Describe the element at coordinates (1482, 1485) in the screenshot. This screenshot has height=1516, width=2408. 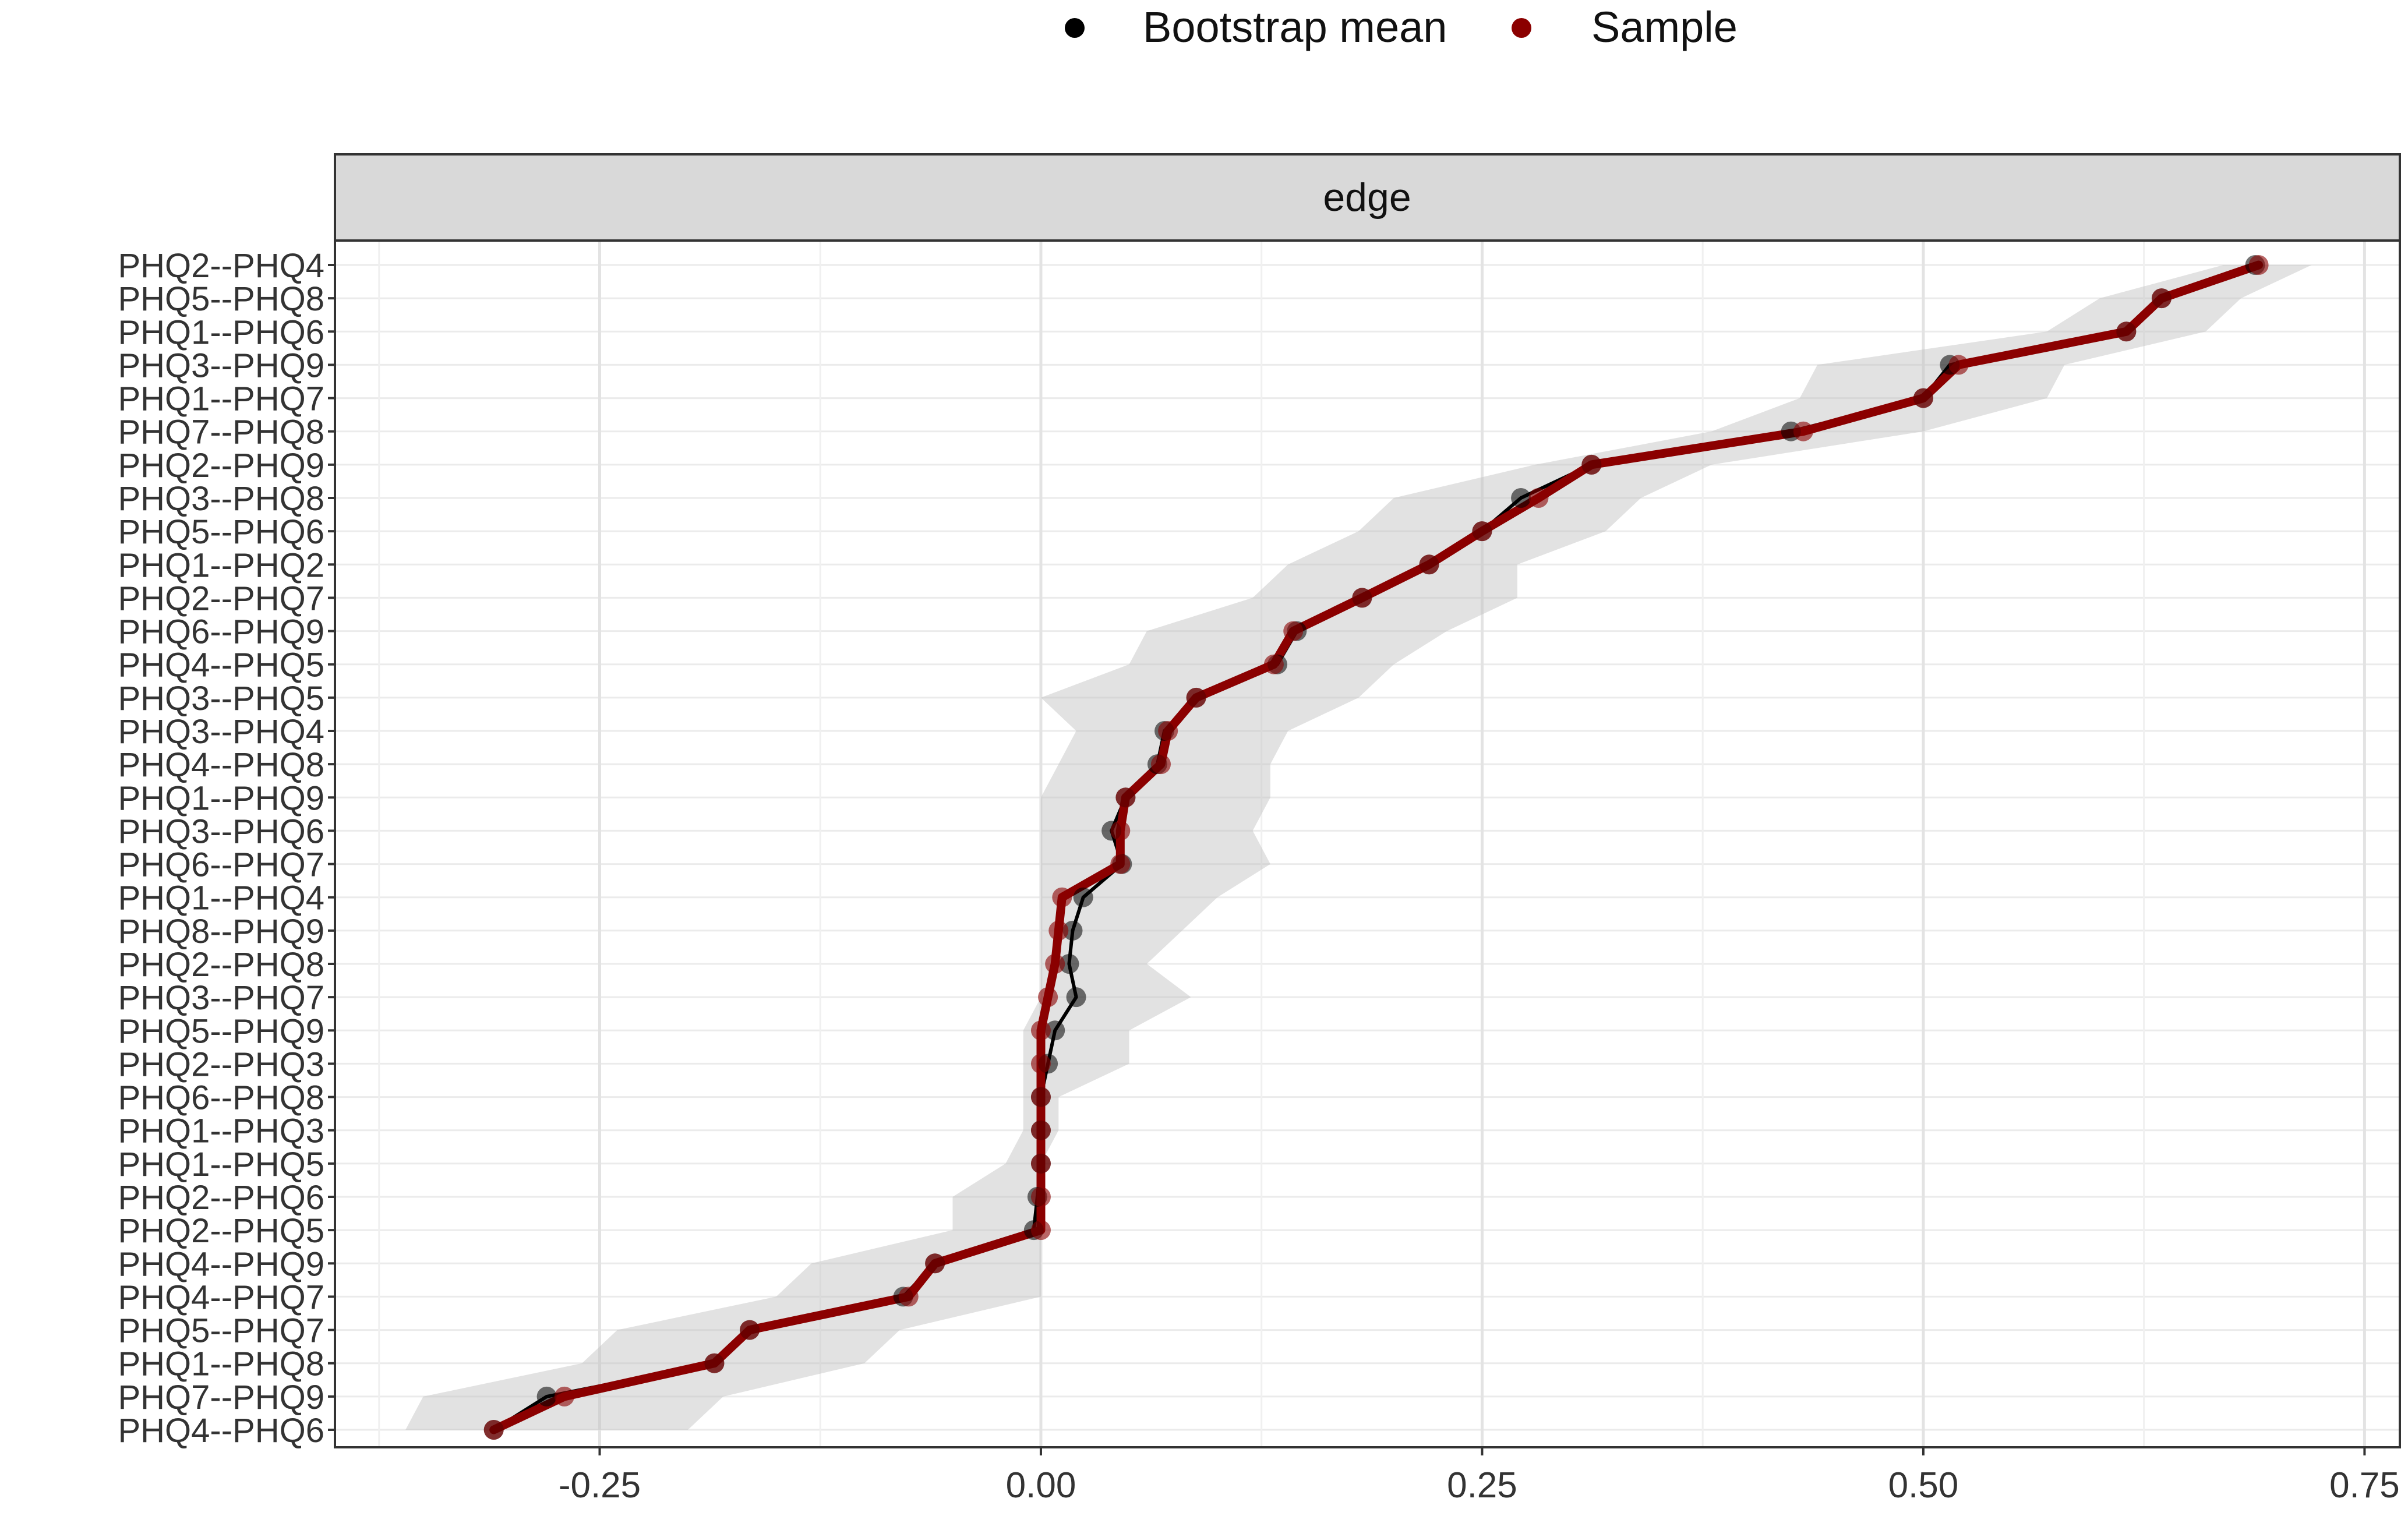
I see `x-tick-label: 0.25` at that location.